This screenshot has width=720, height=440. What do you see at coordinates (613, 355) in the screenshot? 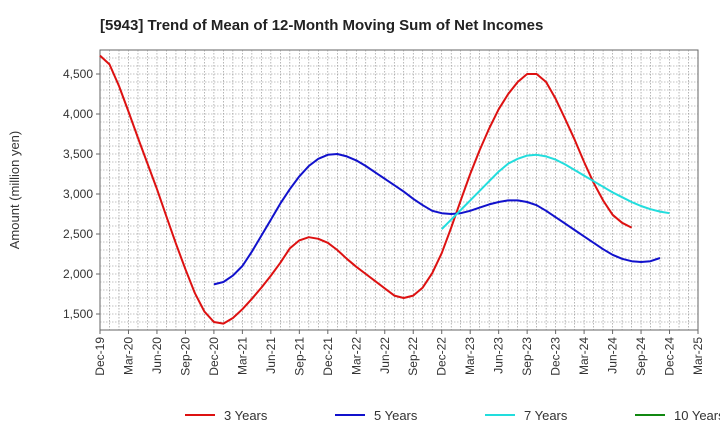
I see `x-tick-label: Jun-24` at bounding box center [613, 355].